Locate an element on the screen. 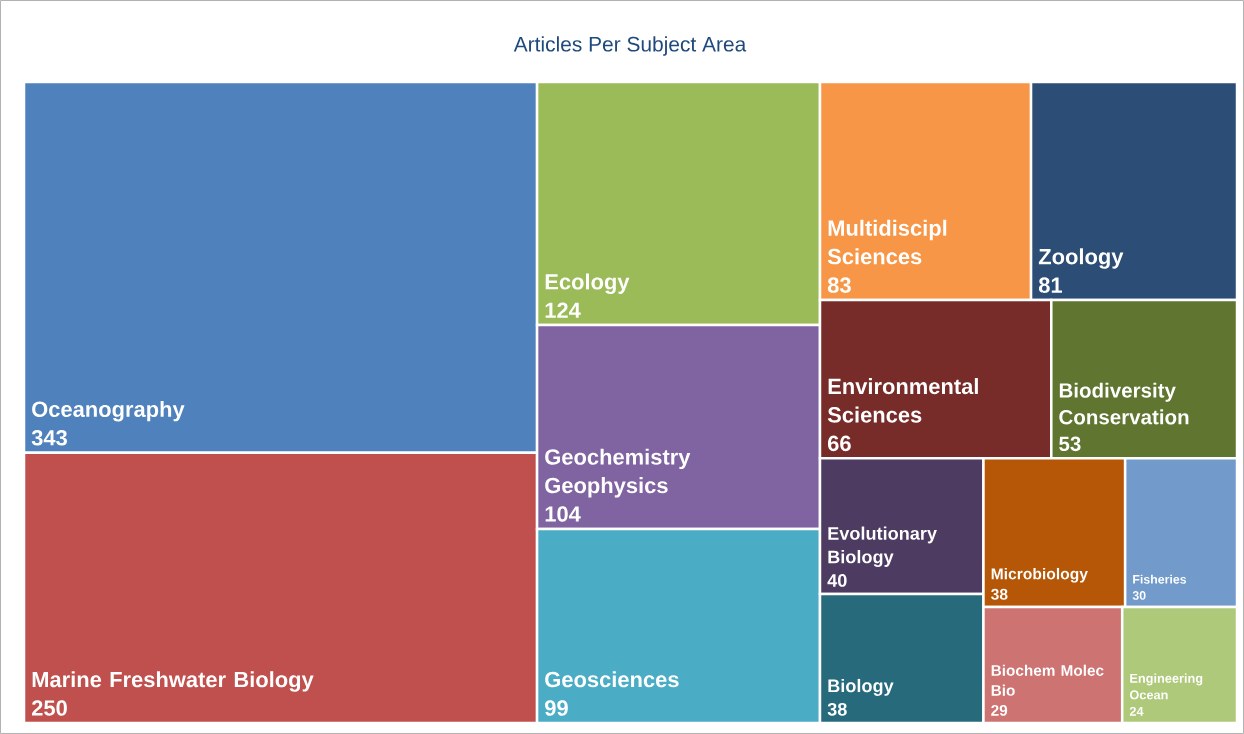  category-label: Ecology is located at coordinates (587, 283).